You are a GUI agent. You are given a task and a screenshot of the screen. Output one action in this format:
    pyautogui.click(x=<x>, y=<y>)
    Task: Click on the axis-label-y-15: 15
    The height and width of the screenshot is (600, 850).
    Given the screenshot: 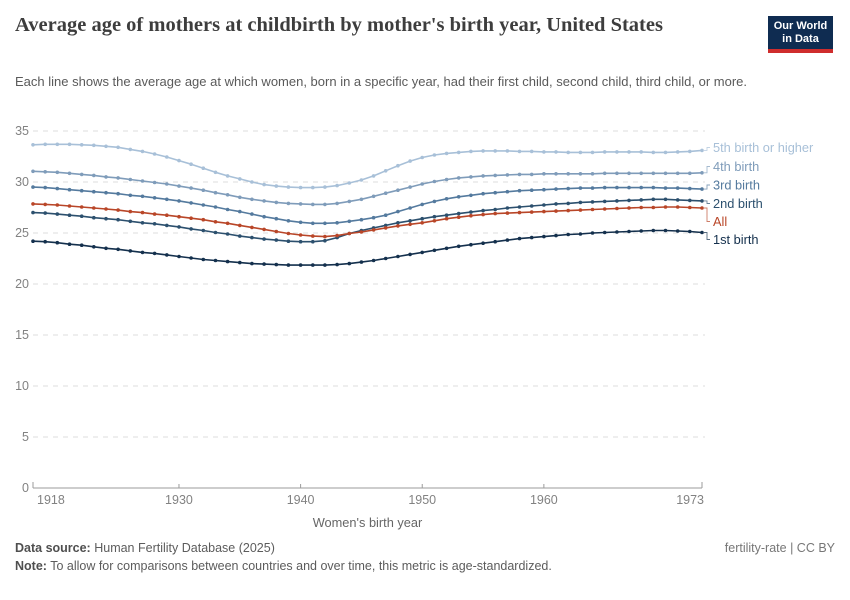 What is the action you would take?
    pyautogui.click(x=22, y=335)
    